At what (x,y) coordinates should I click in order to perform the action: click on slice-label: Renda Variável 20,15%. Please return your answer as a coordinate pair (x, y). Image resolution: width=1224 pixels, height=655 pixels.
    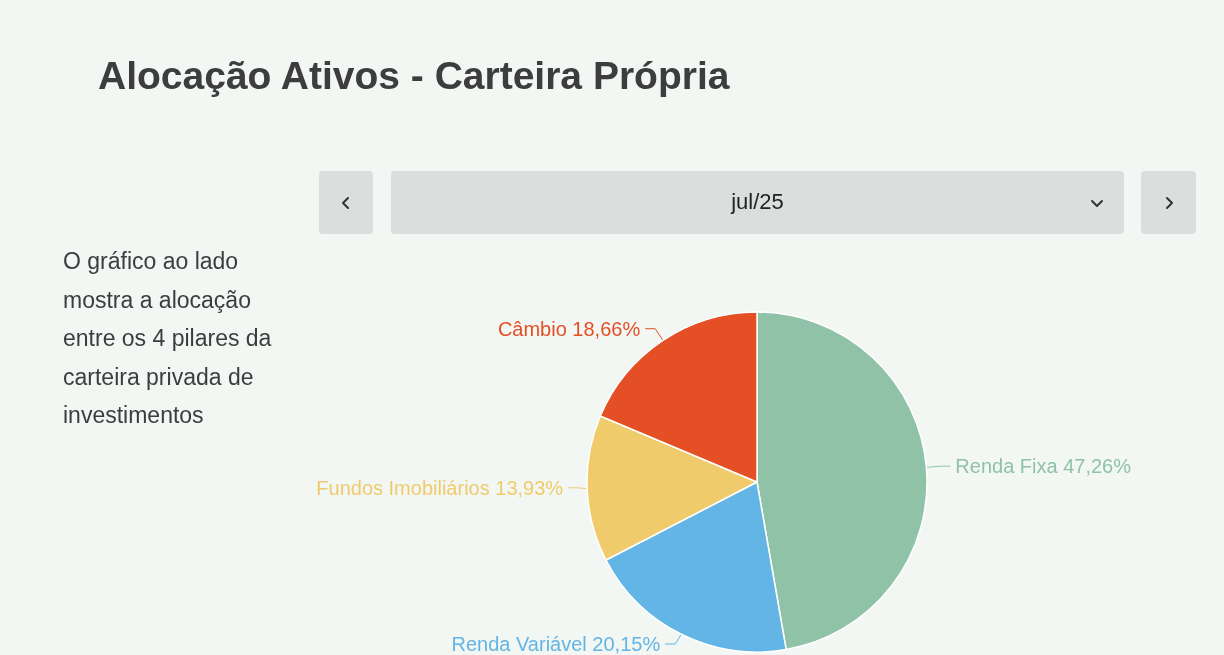
    Looking at the image, I should click on (556, 644).